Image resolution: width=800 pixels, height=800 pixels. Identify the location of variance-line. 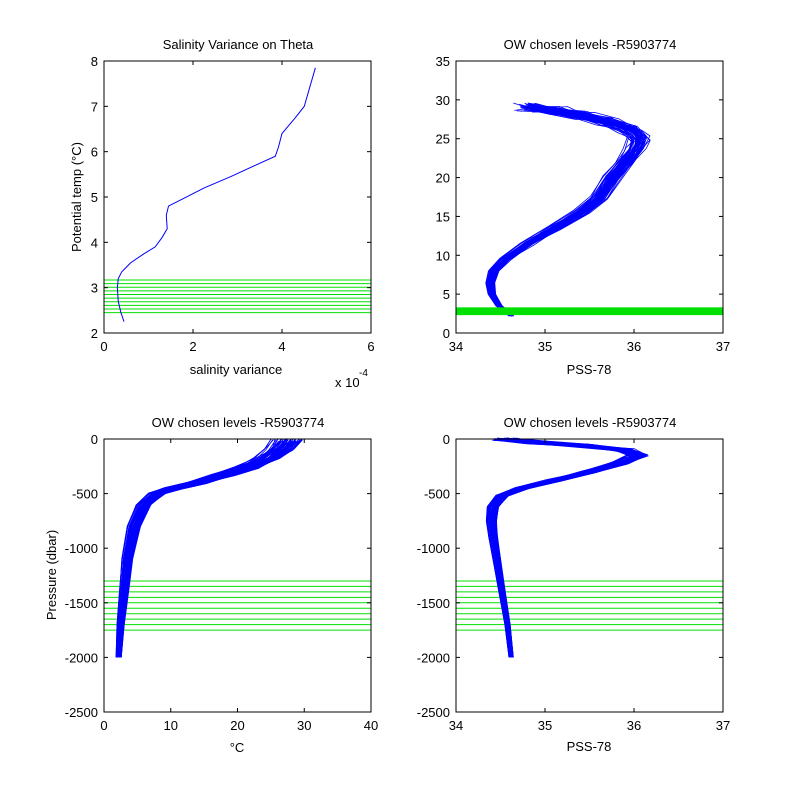
(216, 194).